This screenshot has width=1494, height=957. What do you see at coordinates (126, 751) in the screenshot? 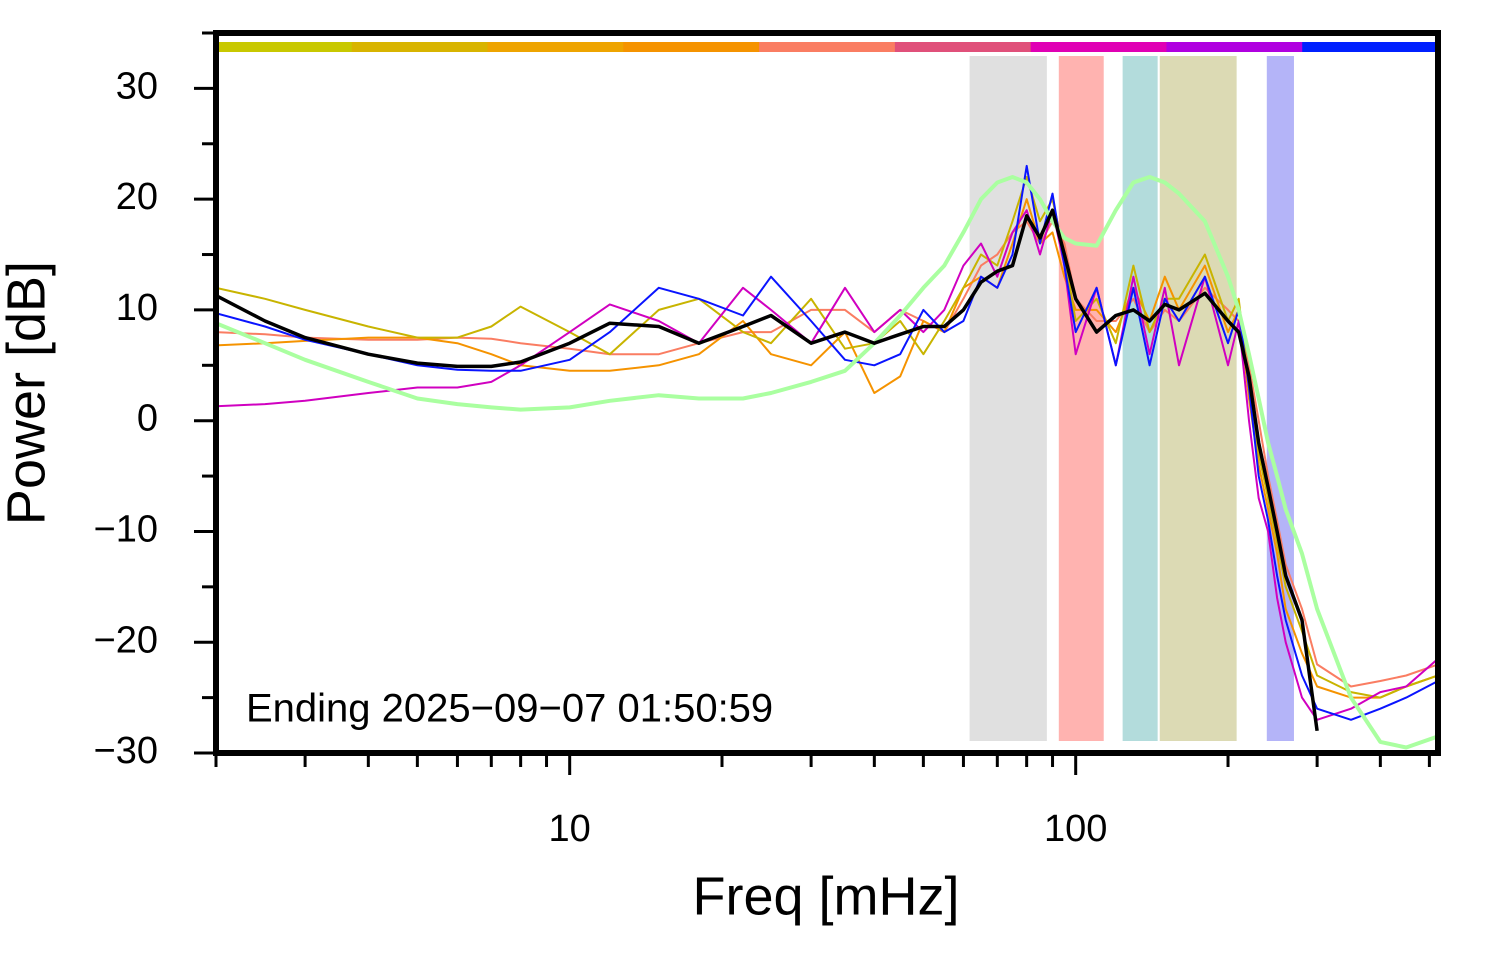
I see `y-tick-label: −30` at bounding box center [126, 751].